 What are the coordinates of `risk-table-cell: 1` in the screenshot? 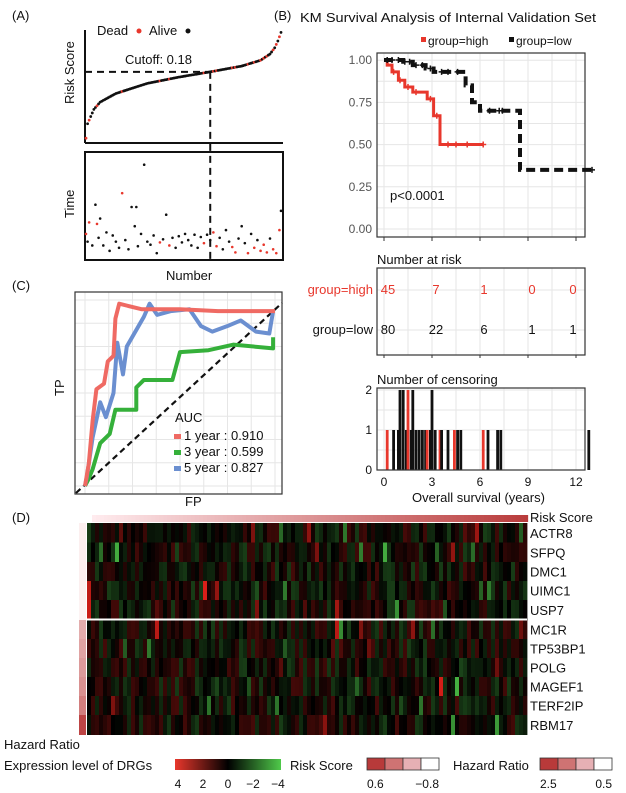 It's located at (572, 329).